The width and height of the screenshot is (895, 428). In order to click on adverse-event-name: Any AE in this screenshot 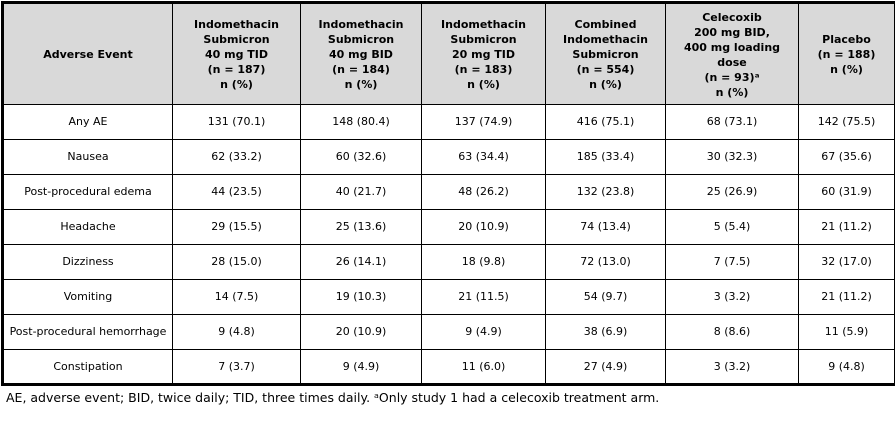, I will do `click(87, 122)`.